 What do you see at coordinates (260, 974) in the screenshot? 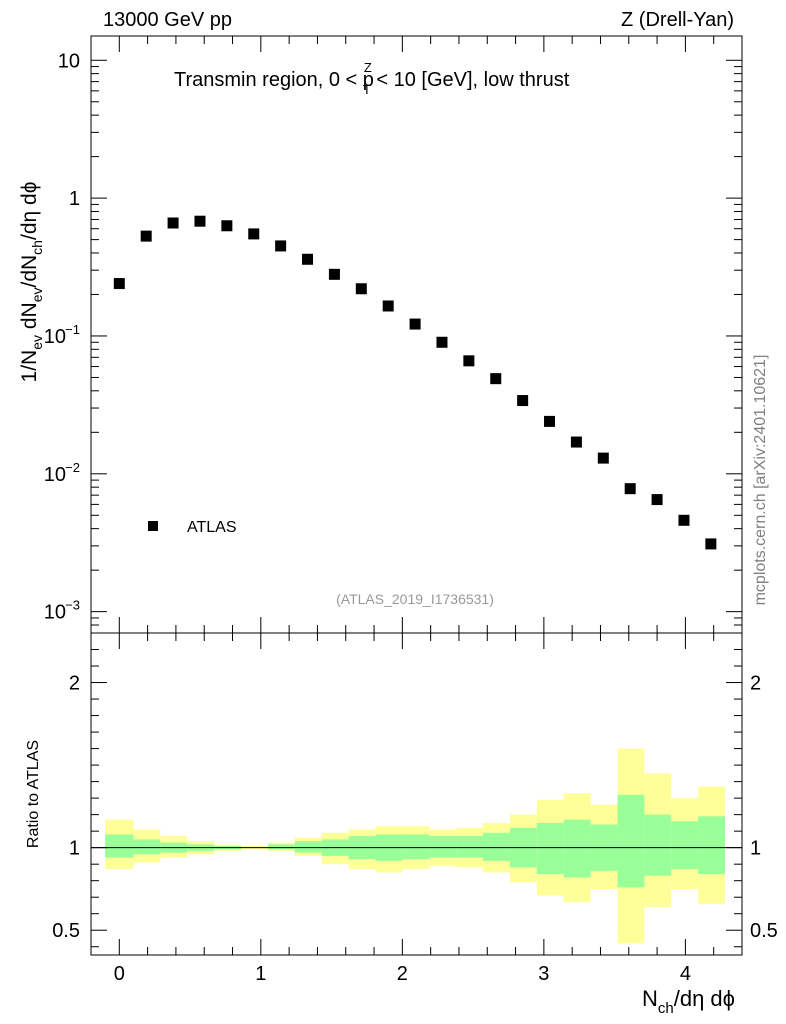
I see `x-tick-label: 1` at bounding box center [260, 974].